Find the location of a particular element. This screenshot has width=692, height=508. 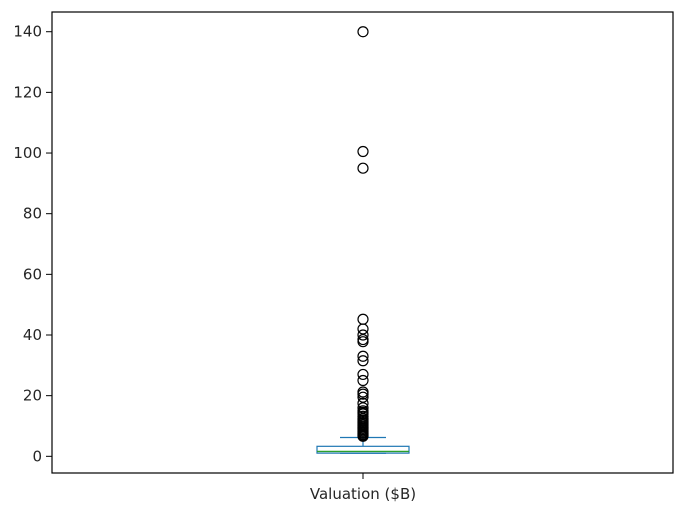

box-plot is located at coordinates (363, 445).